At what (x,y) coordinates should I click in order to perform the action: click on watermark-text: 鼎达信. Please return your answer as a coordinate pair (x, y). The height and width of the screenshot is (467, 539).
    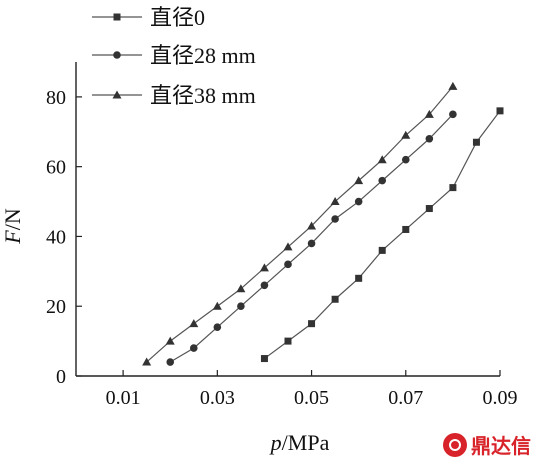
    Looking at the image, I should click on (501, 446).